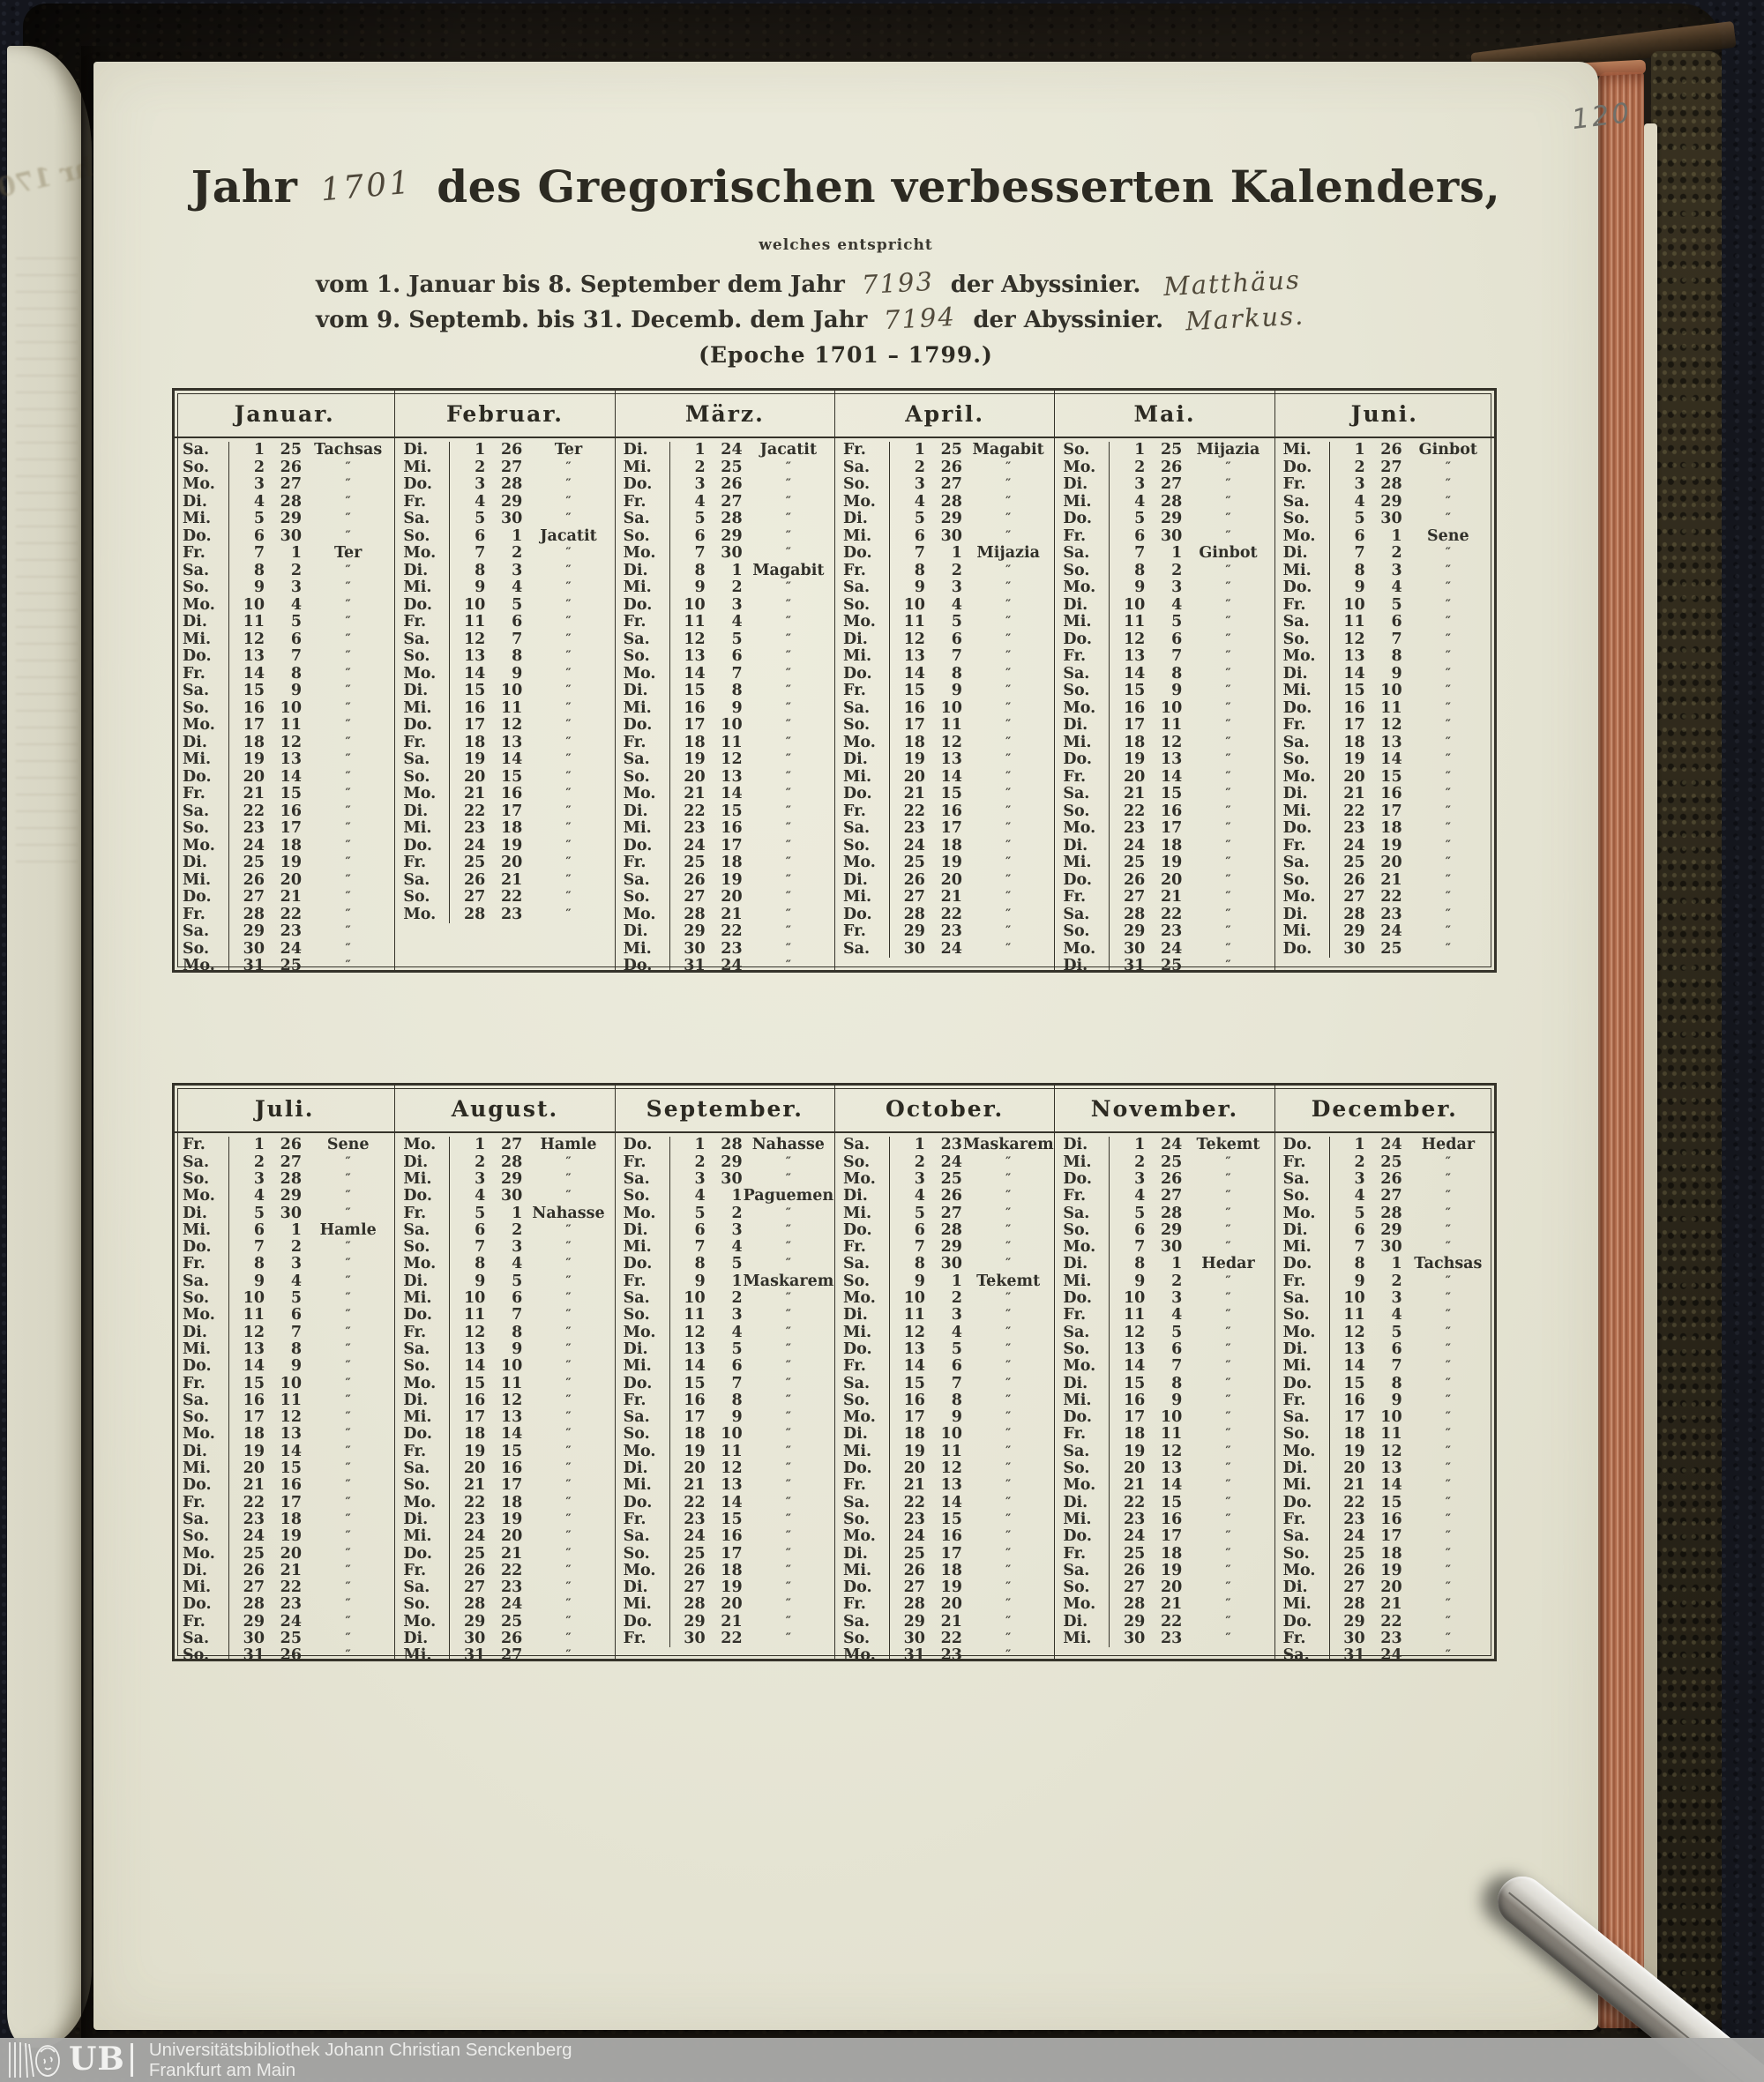 The height and width of the screenshot is (2082, 1764). I want to click on gregorian-day-cell: 13, so click(1354, 1348).